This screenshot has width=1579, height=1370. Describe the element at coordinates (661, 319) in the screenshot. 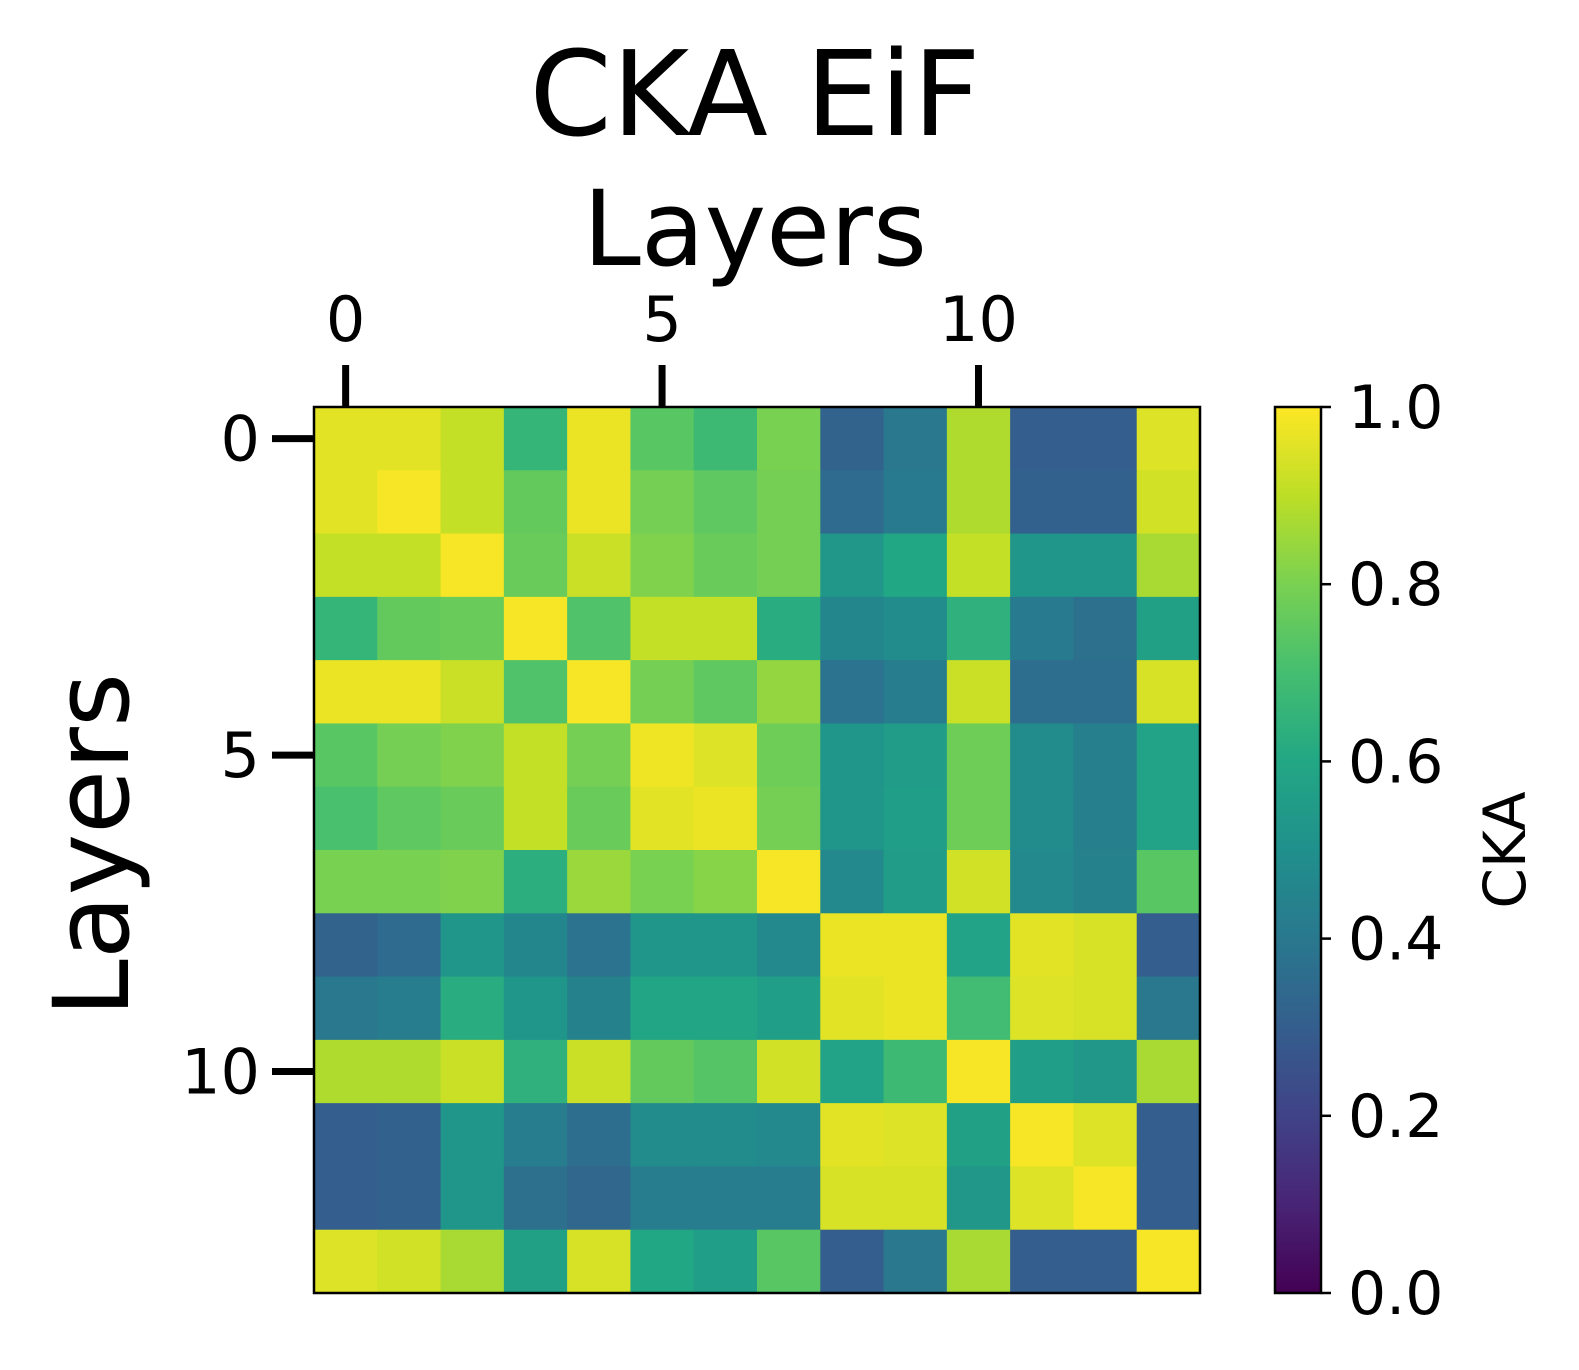

I see `x-tick-label: 5` at that location.